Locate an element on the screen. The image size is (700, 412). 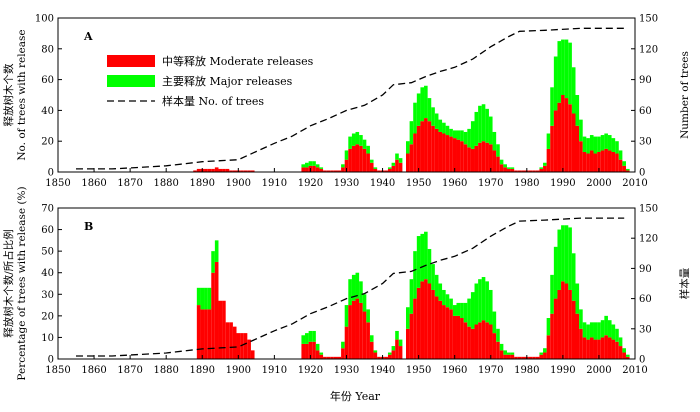
panel-b-moderate-bar-1994 is located at coordinates (577, 336).